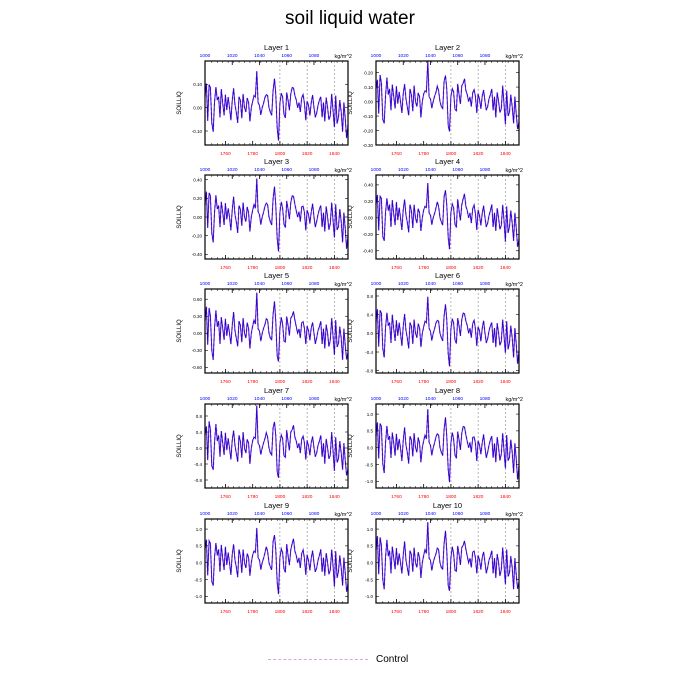 This screenshot has width=700, height=700. I want to click on y-tick-label: -0.10, so click(368, 116).